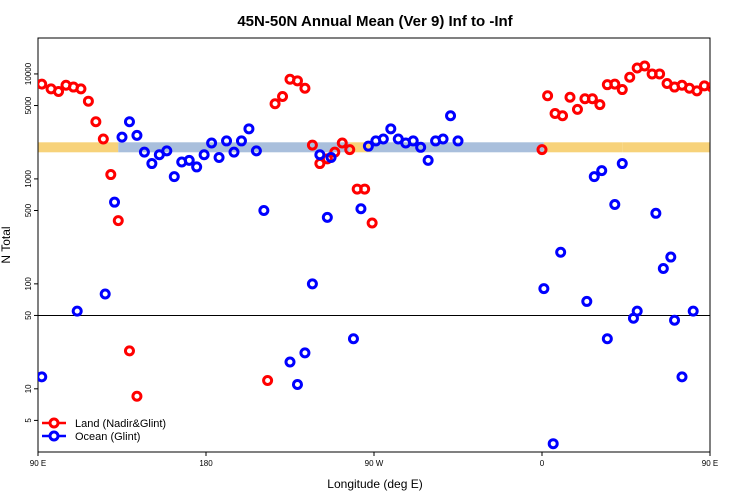 Image resolution: width=750 pixels, height=500 pixels. What do you see at coordinates (6, 244) in the screenshot?
I see `y-axis-label: N Total` at bounding box center [6, 244].